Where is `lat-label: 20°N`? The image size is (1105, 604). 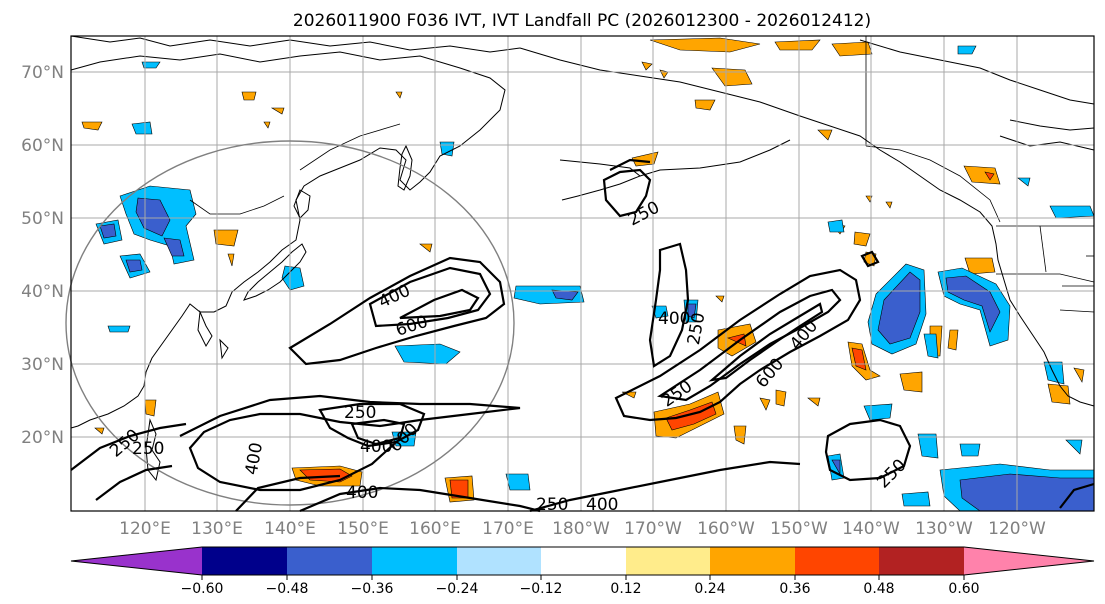
lat-label: 20°N is located at coordinates (42, 438).